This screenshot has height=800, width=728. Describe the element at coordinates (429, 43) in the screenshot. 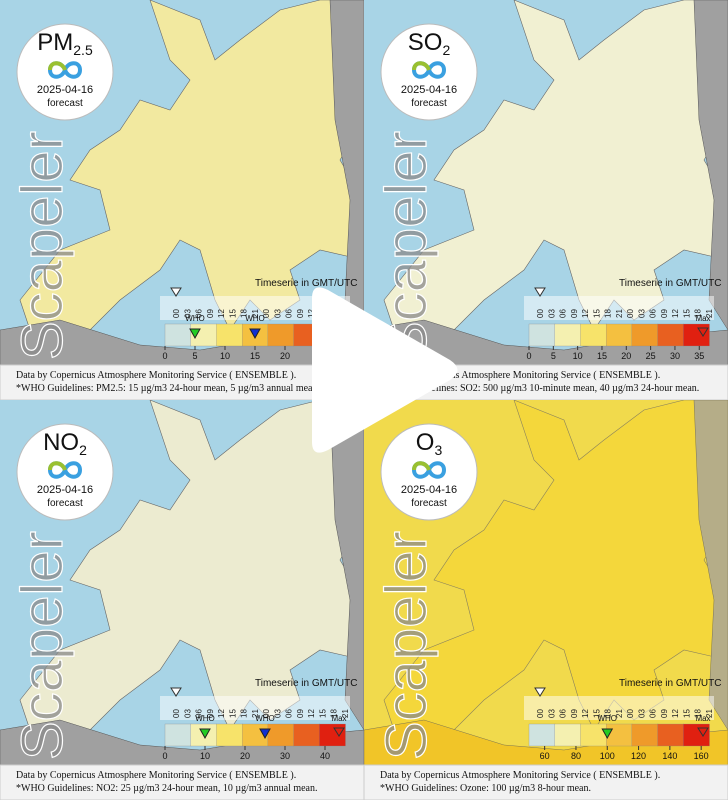

I see `pollutant: SO2` at that location.